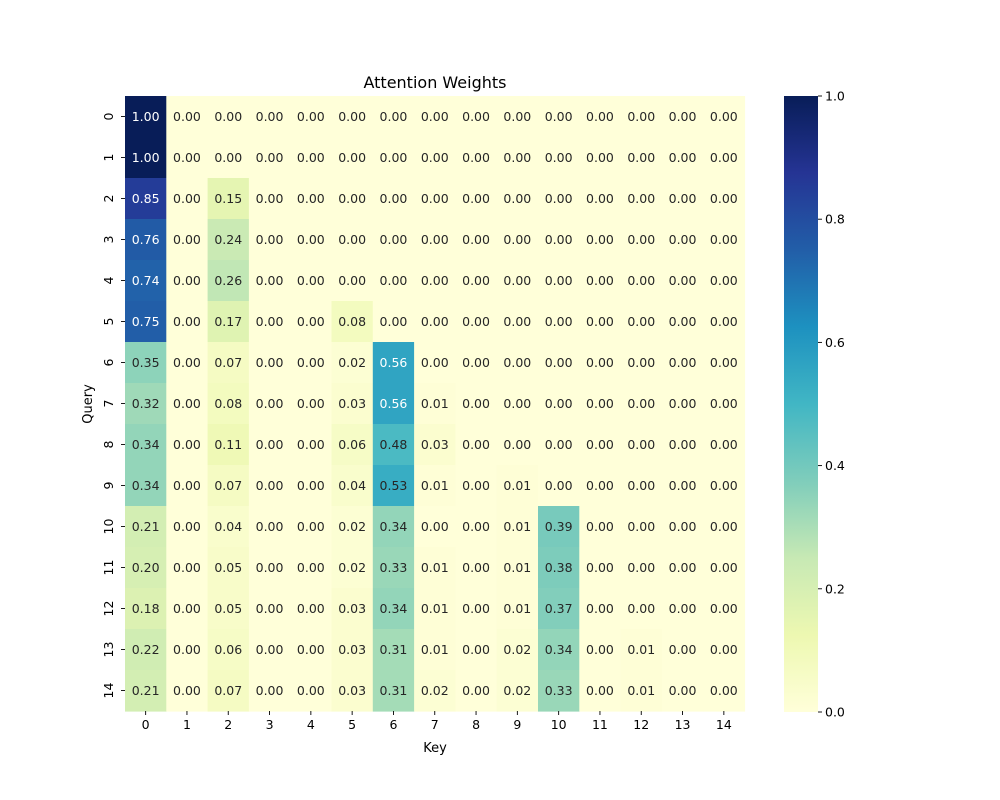 The height and width of the screenshot is (800, 1000). Describe the element at coordinates (435, 239) in the screenshot. I see `cell-value-r3-c7: 0.00` at that location.